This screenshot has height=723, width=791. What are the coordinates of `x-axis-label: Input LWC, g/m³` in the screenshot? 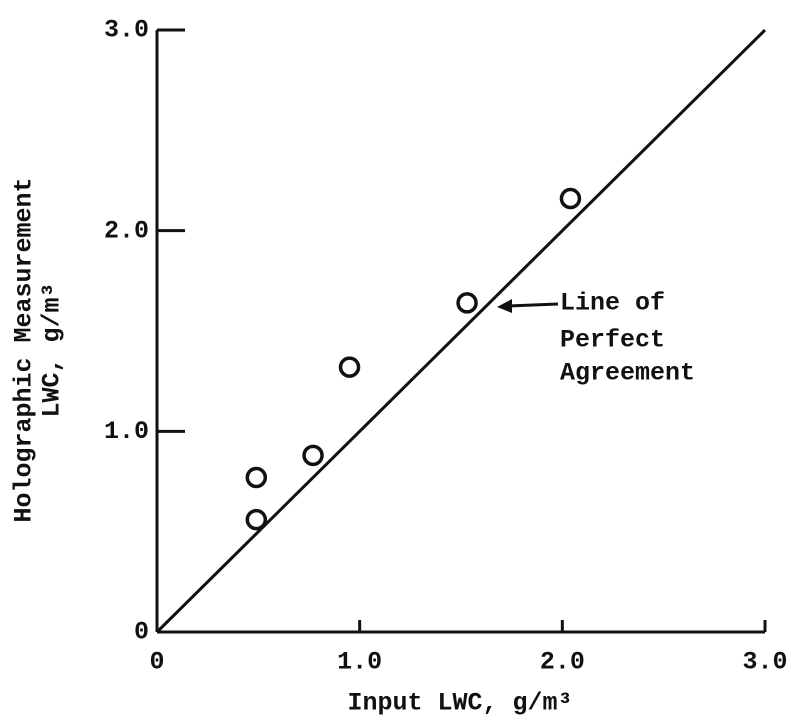 It's located at (459, 703).